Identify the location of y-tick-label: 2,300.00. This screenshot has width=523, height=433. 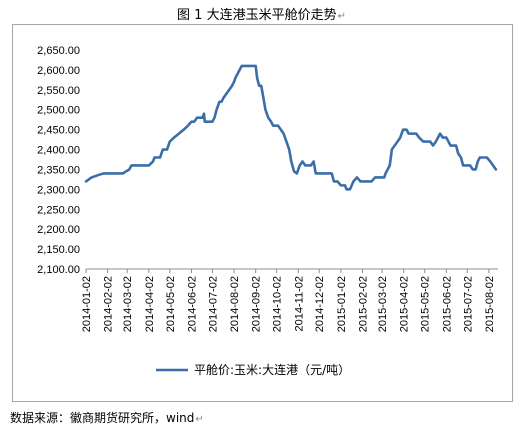
(58, 190).